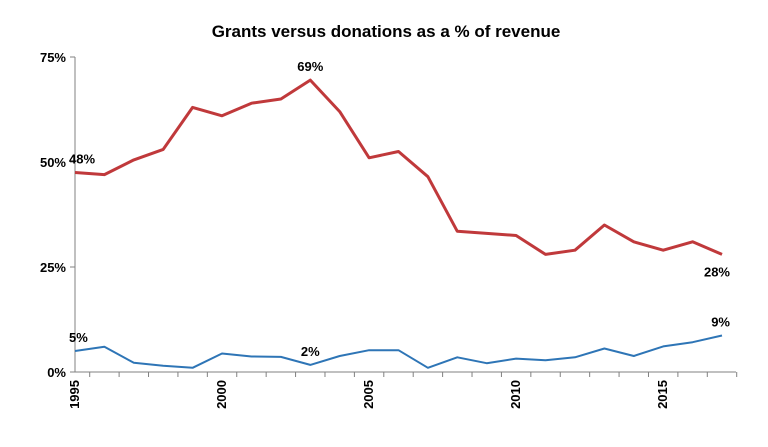 This screenshot has width=768, height=447. I want to click on x-tick-label: 1995, so click(74, 394).